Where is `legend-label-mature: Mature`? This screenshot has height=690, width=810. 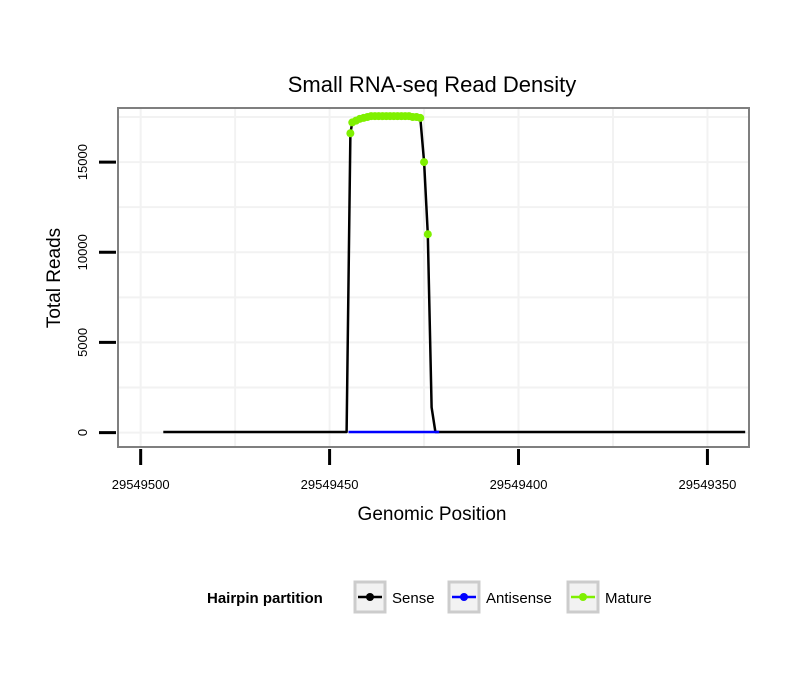
legend-label-mature: Mature is located at coordinates (628, 598).